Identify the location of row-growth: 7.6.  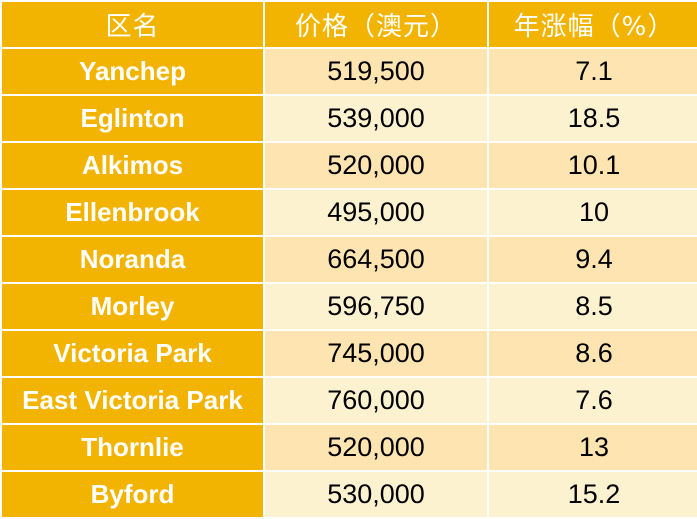
(593, 400).